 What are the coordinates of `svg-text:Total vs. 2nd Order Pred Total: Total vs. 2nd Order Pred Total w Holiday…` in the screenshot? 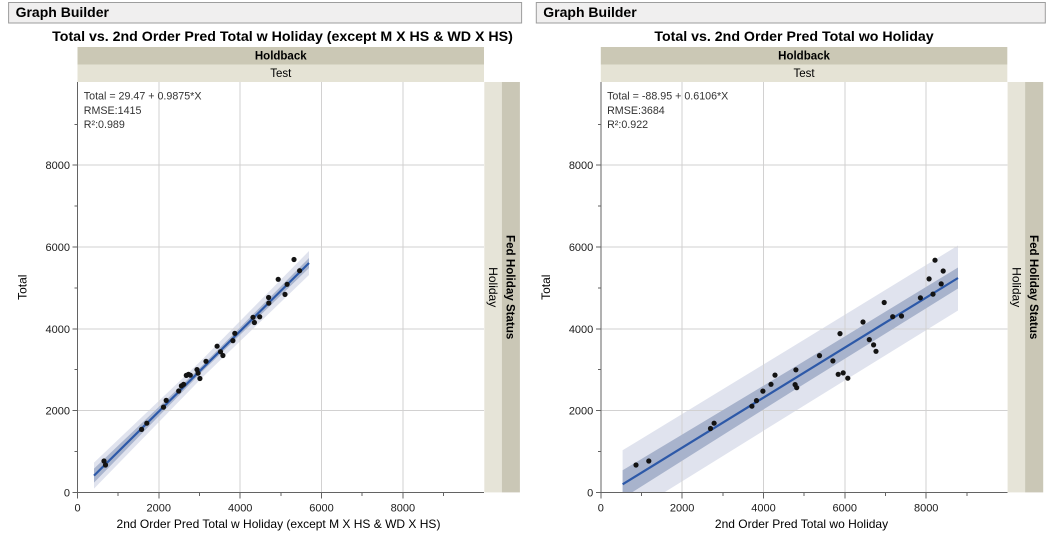 It's located at (282, 37).